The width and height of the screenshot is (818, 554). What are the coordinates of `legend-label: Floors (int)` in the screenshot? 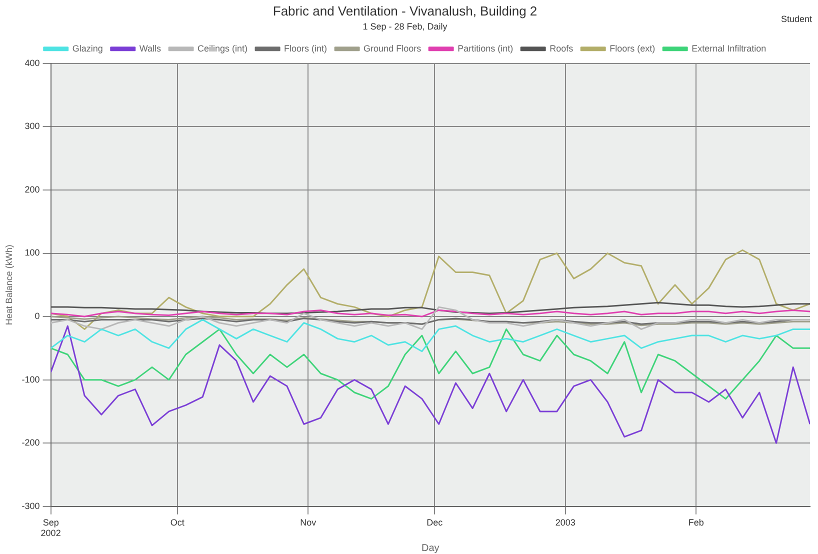 It's located at (306, 48).